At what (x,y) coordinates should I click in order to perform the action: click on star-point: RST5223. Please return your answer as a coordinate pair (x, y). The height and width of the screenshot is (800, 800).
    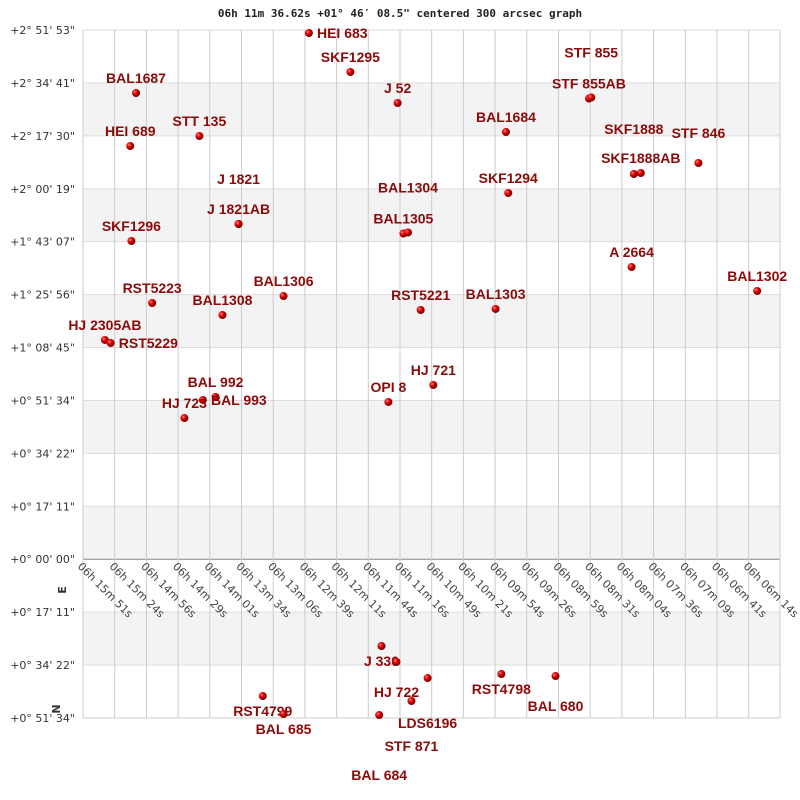
    Looking at the image, I should click on (152, 294).